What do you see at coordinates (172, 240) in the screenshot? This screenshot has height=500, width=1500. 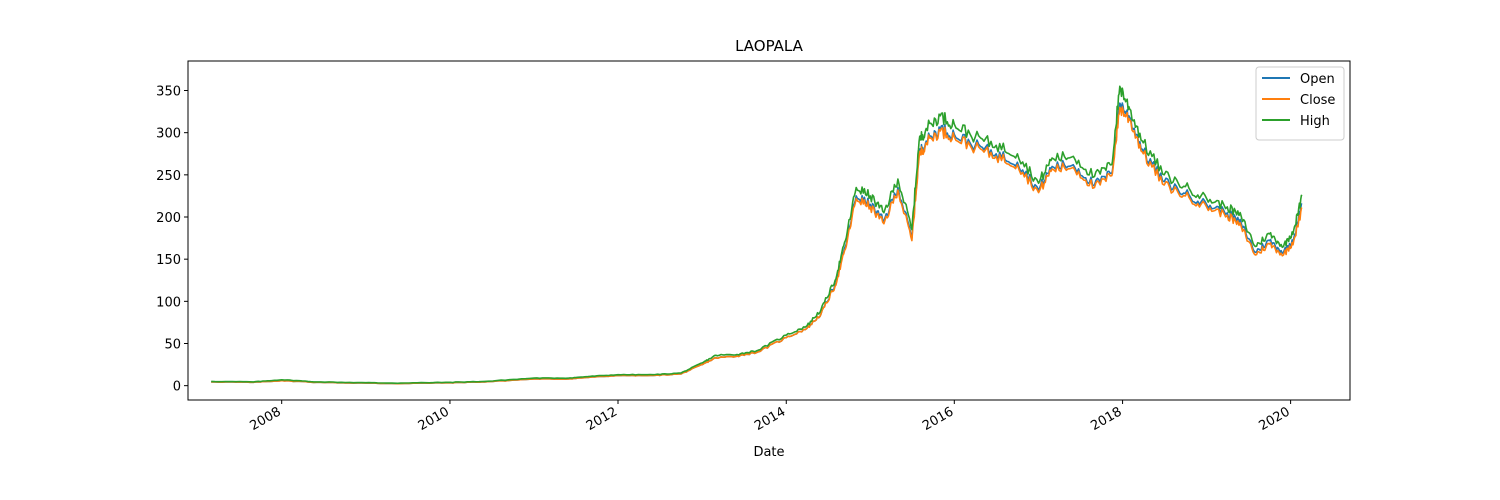 I see `y-axis: 0 50 100 150 200 250 300 350` at bounding box center [172, 240].